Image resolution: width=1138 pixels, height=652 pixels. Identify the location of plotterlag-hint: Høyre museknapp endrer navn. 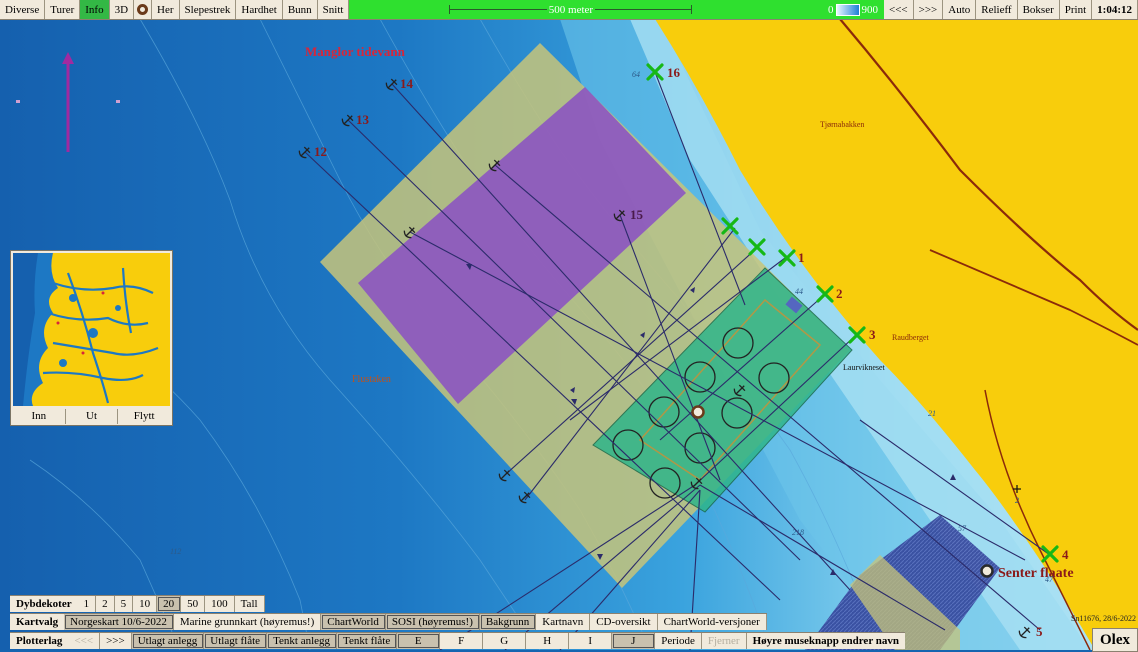
(825, 641).